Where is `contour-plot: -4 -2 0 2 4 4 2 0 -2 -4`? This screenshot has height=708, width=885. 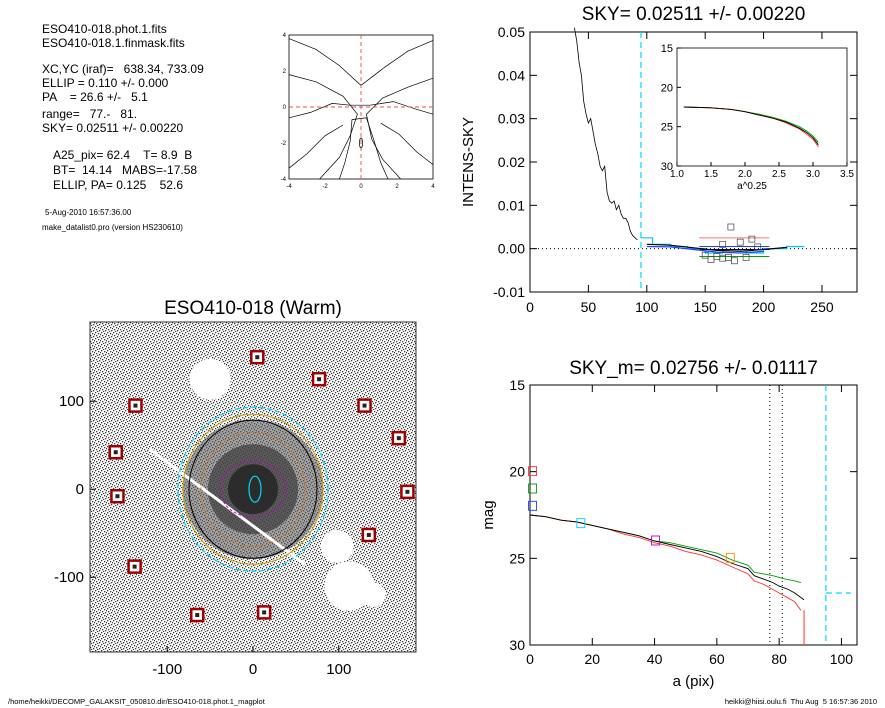
contour-plot: -4 -2 0 2 4 4 2 0 -2 -4 is located at coordinates (358, 111).